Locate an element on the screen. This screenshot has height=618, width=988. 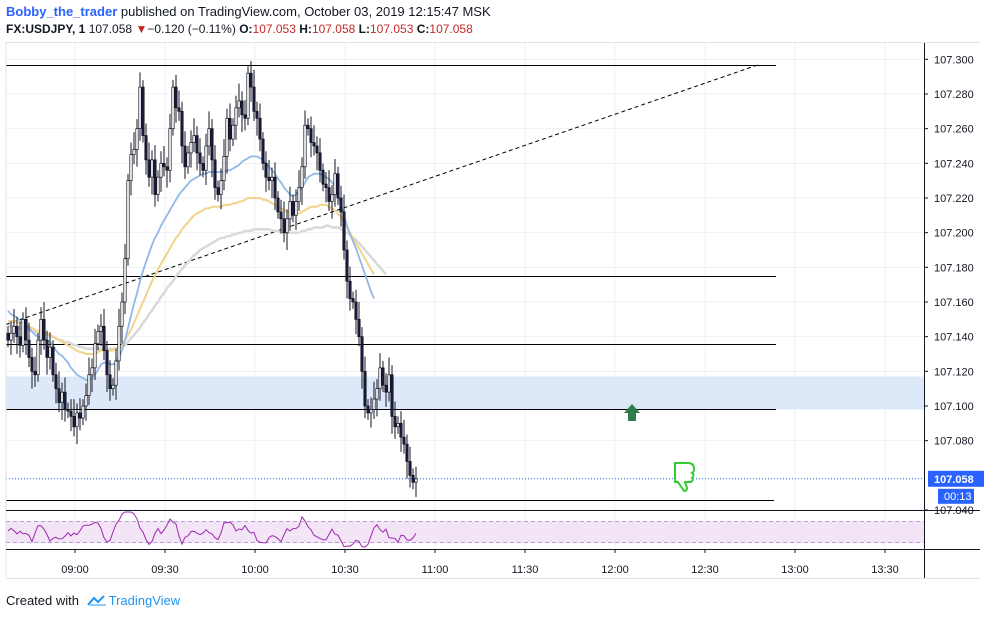
thumbs-down-icon is located at coordinates (685, 477).